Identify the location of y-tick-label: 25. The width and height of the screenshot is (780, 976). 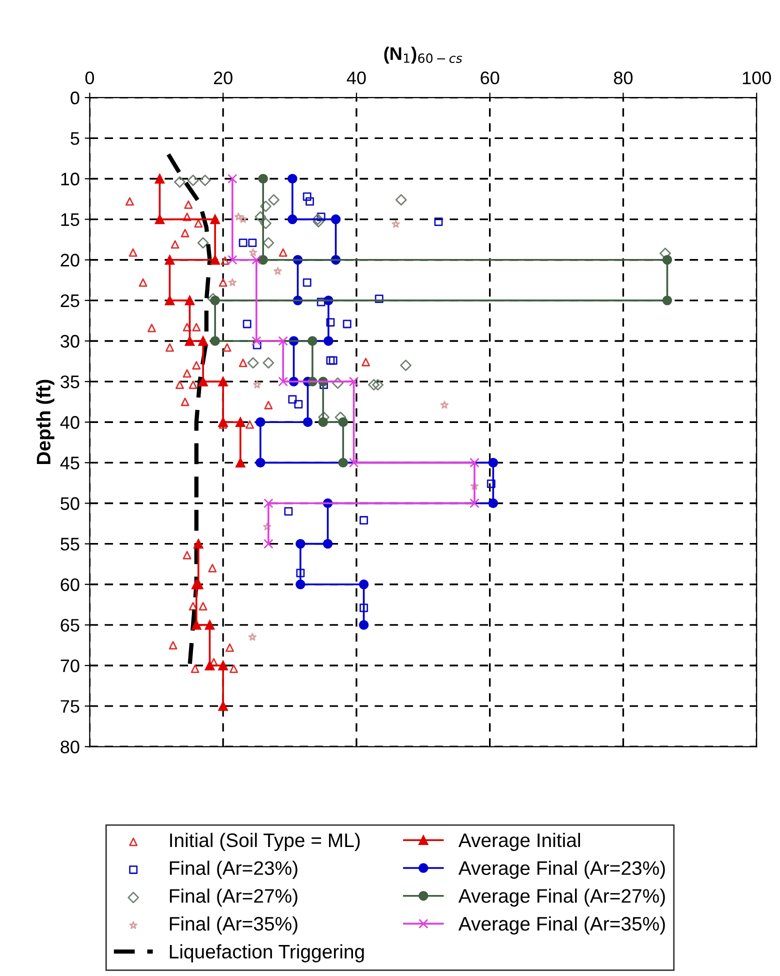
(70, 301).